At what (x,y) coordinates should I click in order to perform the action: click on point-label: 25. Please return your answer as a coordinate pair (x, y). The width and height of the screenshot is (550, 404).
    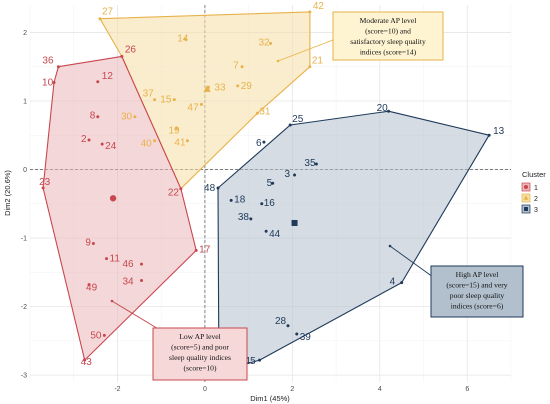
    Looking at the image, I should click on (298, 119).